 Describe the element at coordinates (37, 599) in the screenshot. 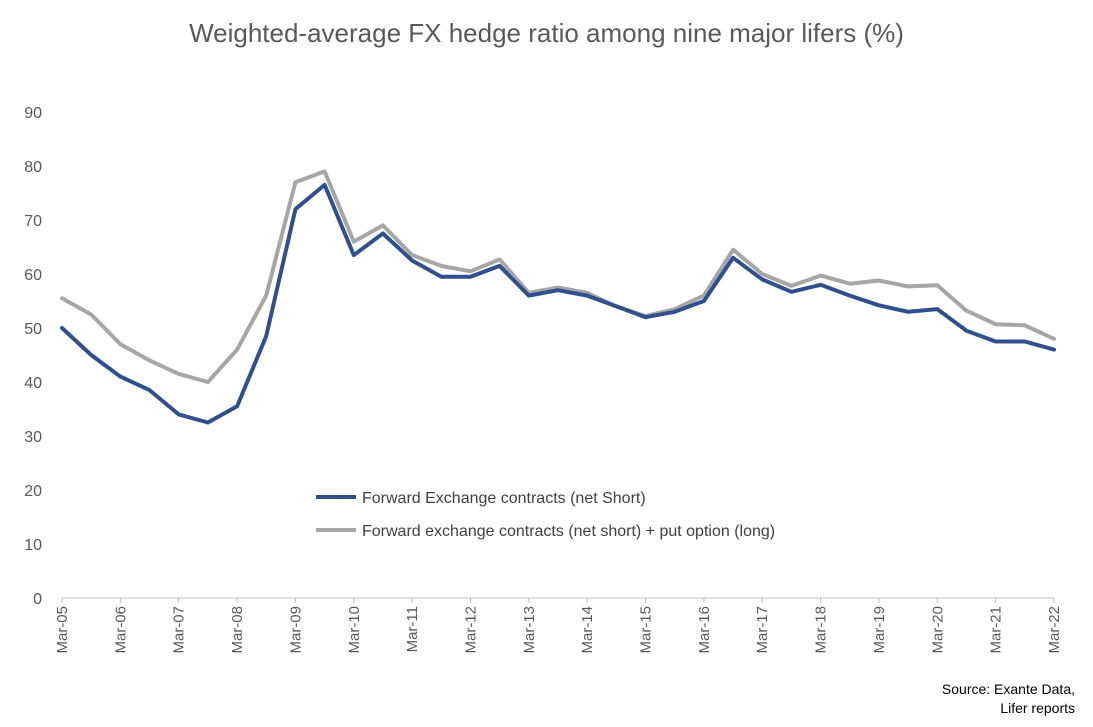

I see `y-tick-label: 0` at that location.